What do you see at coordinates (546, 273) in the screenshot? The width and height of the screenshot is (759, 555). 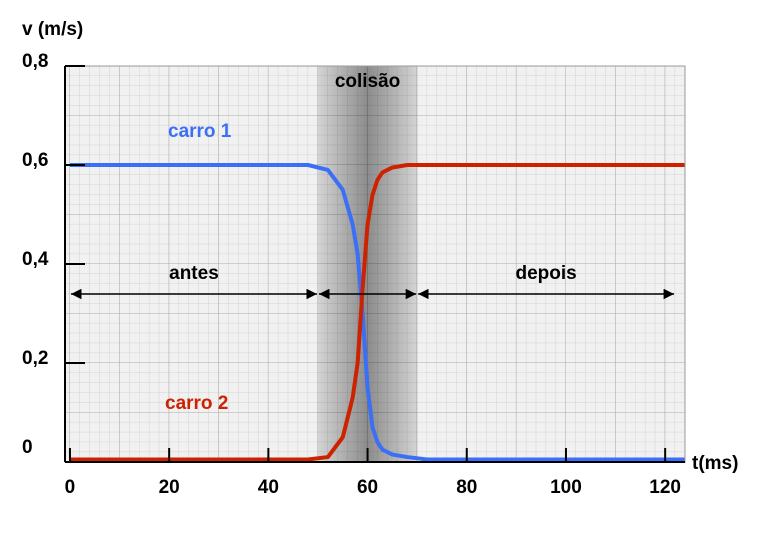 I see `phase-label: depois` at bounding box center [546, 273].